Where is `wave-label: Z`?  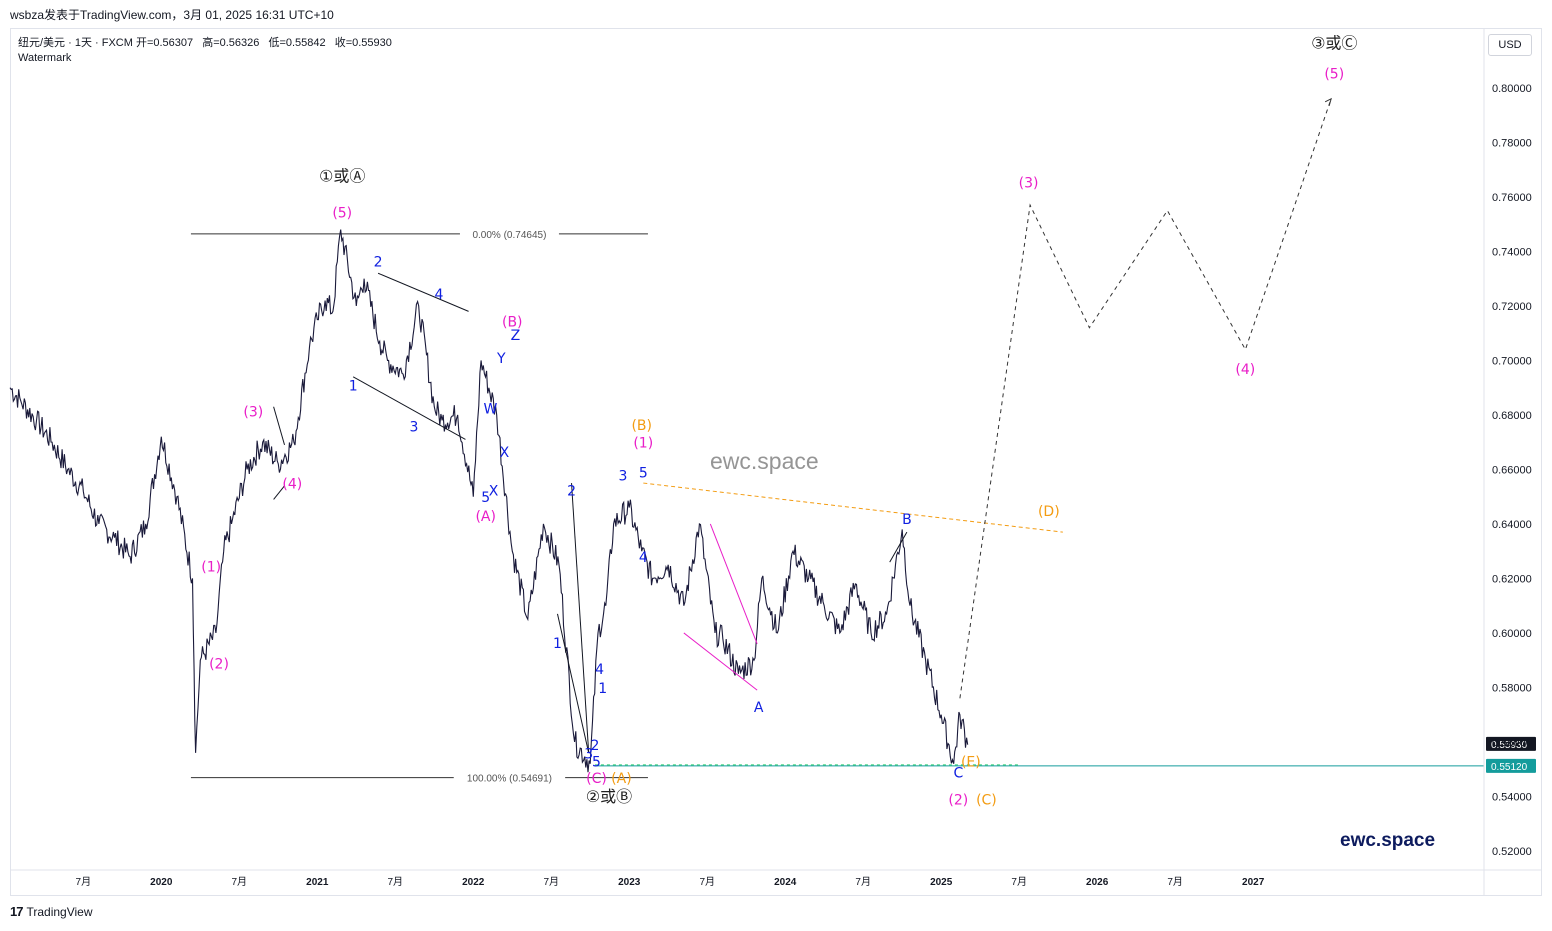 wave-label: Z is located at coordinates (516, 336).